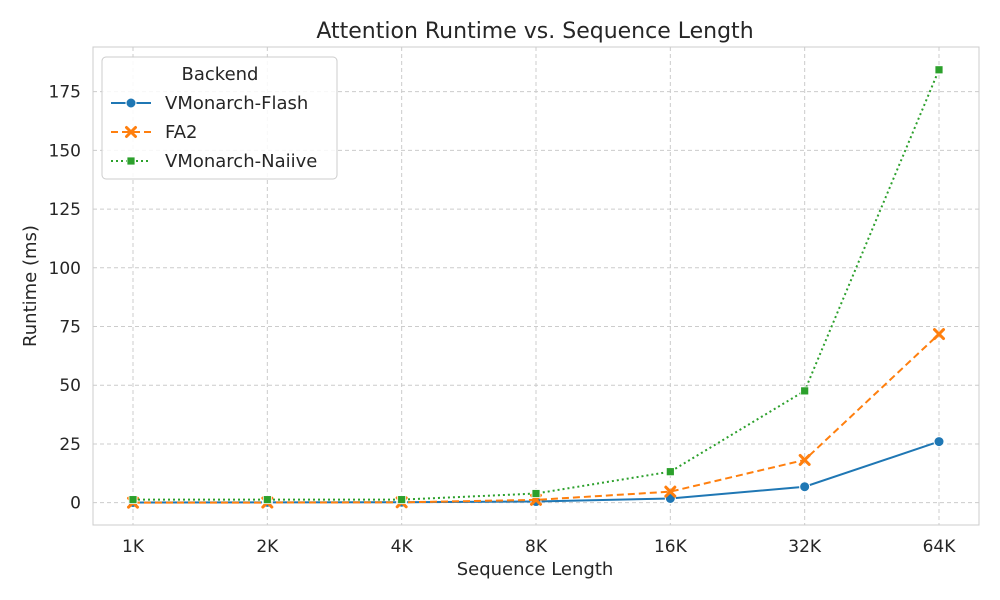 This screenshot has width=1000, height=600. Describe the element at coordinates (30, 286) in the screenshot. I see `y-axis-title: Runtime (ms)` at that location.